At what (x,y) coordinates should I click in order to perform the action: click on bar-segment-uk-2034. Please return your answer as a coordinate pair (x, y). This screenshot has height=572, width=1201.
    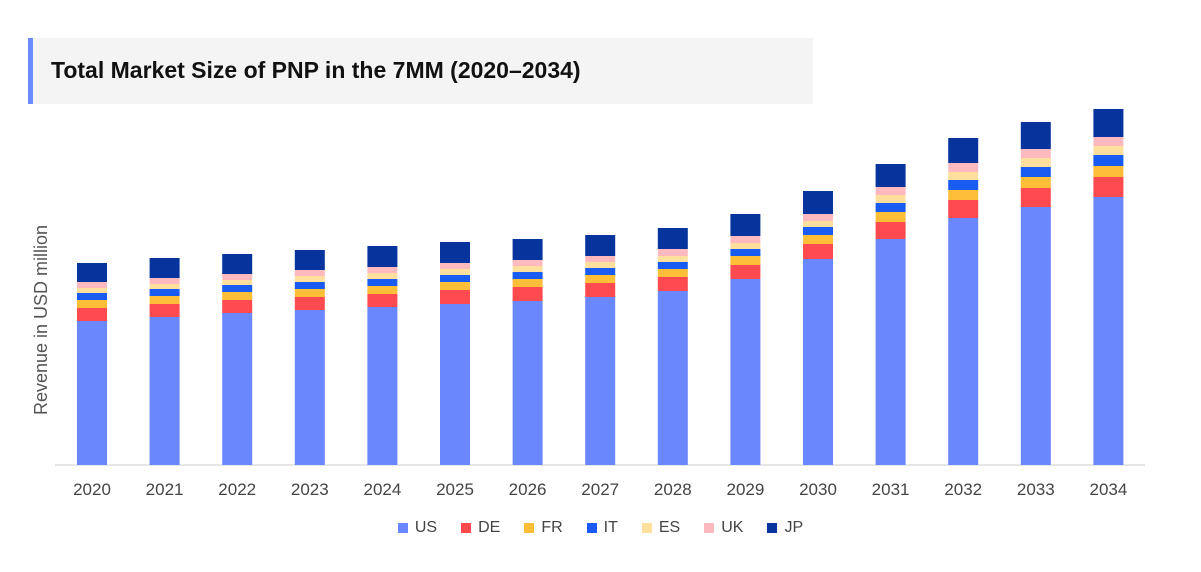
    Looking at the image, I should click on (1108, 141).